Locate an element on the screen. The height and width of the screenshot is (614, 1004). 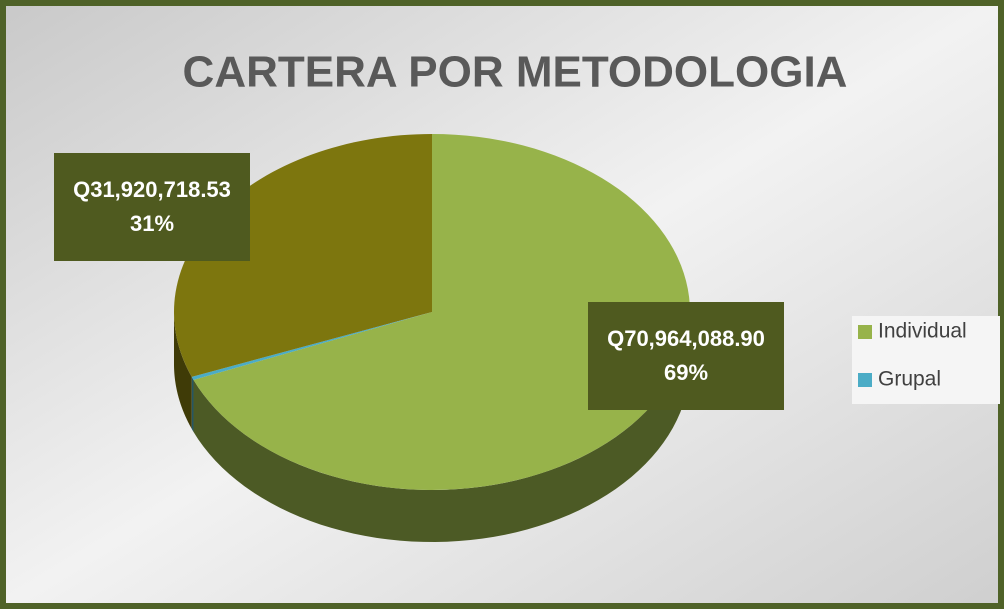
data-label-value: Q31,920,718.53 is located at coordinates (152, 189).